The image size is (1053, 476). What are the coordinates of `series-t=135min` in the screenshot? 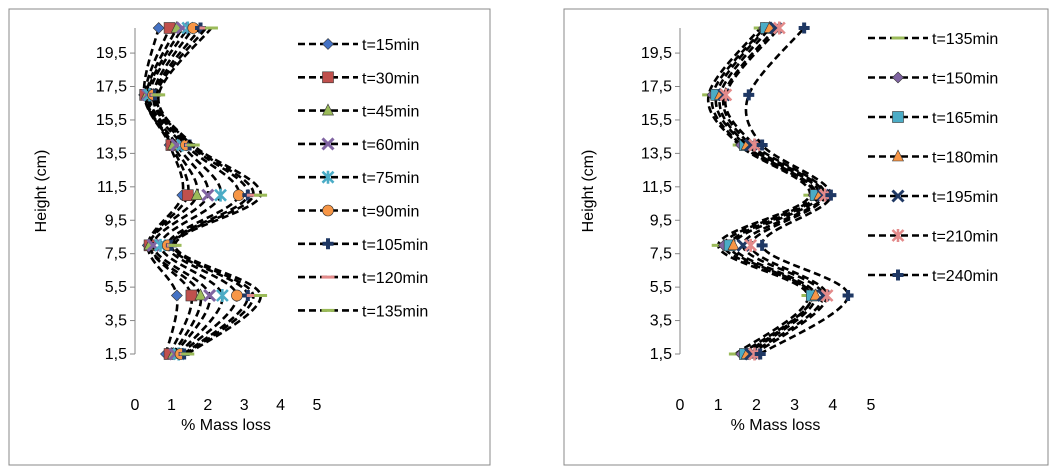 It's located at (210, 191).